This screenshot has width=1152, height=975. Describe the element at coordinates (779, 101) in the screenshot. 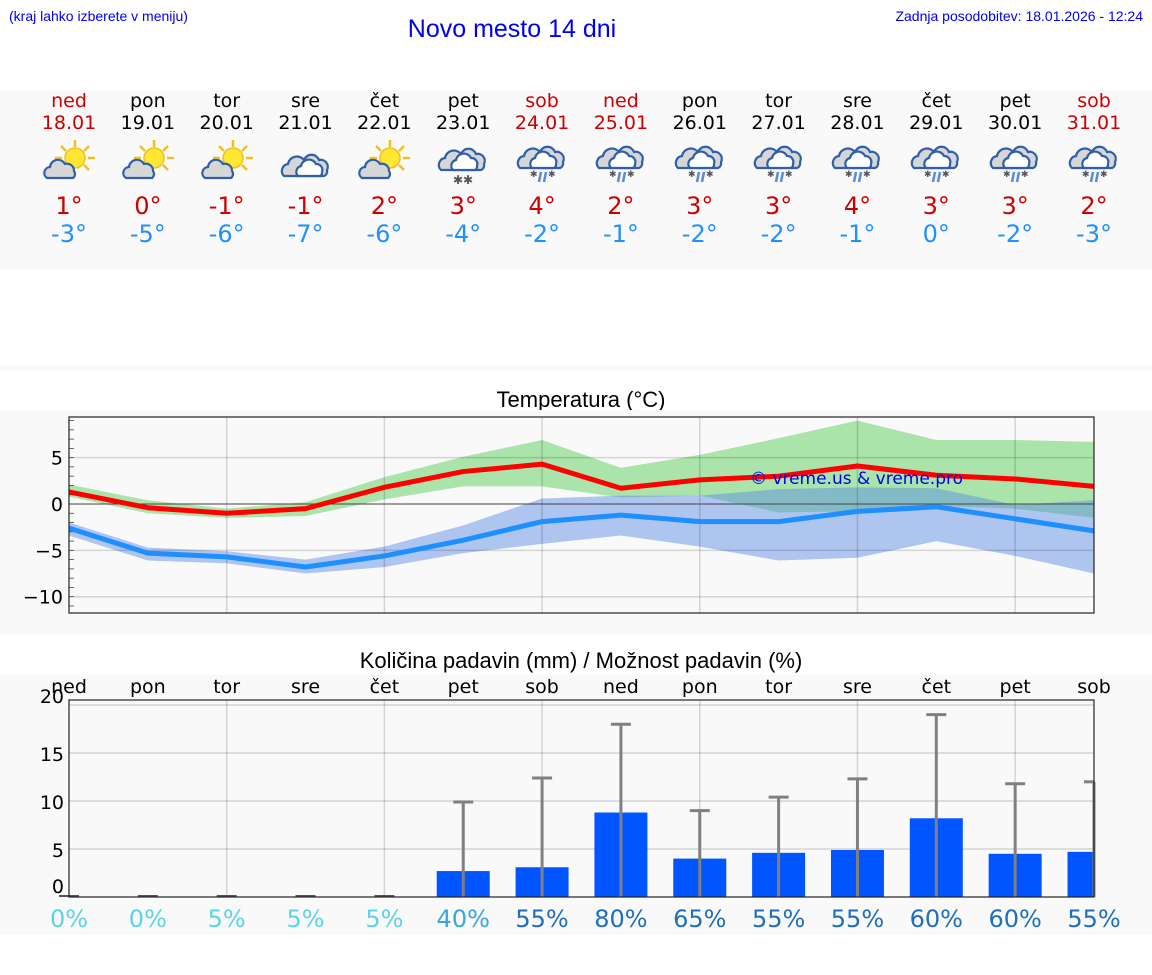

I see `day-name: tor` at that location.